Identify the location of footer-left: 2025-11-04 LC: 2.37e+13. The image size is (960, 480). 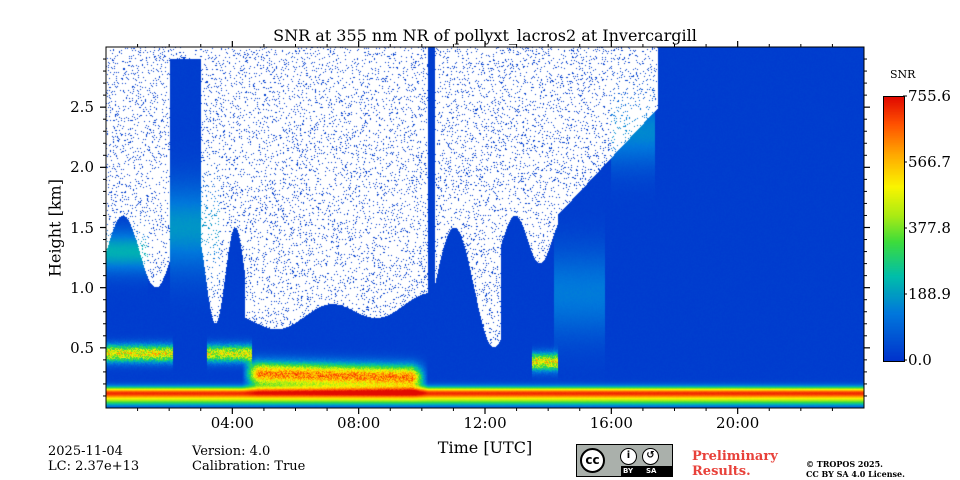
(93, 459).